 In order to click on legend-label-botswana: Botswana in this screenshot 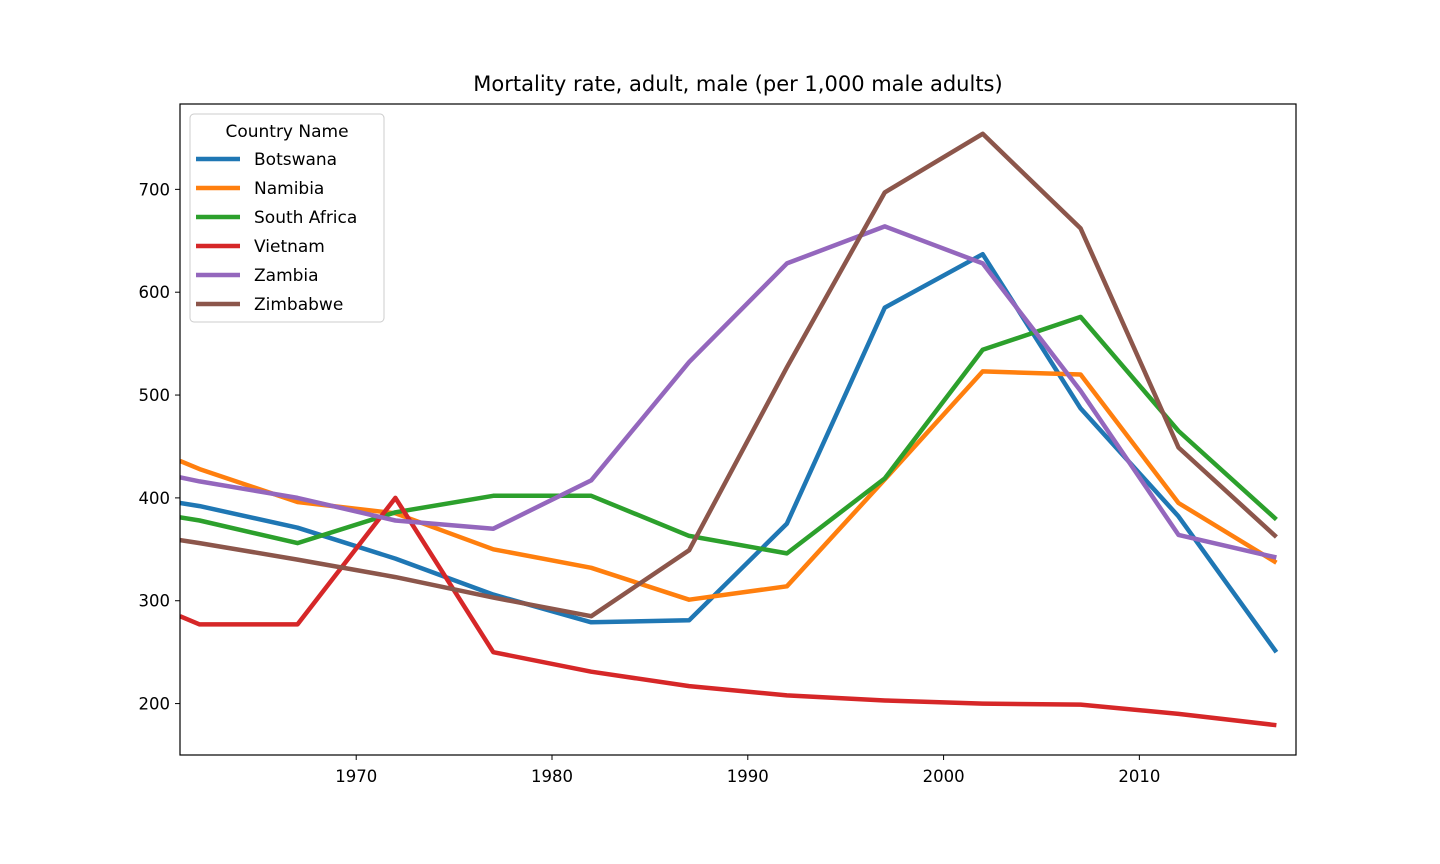, I will do `click(295, 160)`.